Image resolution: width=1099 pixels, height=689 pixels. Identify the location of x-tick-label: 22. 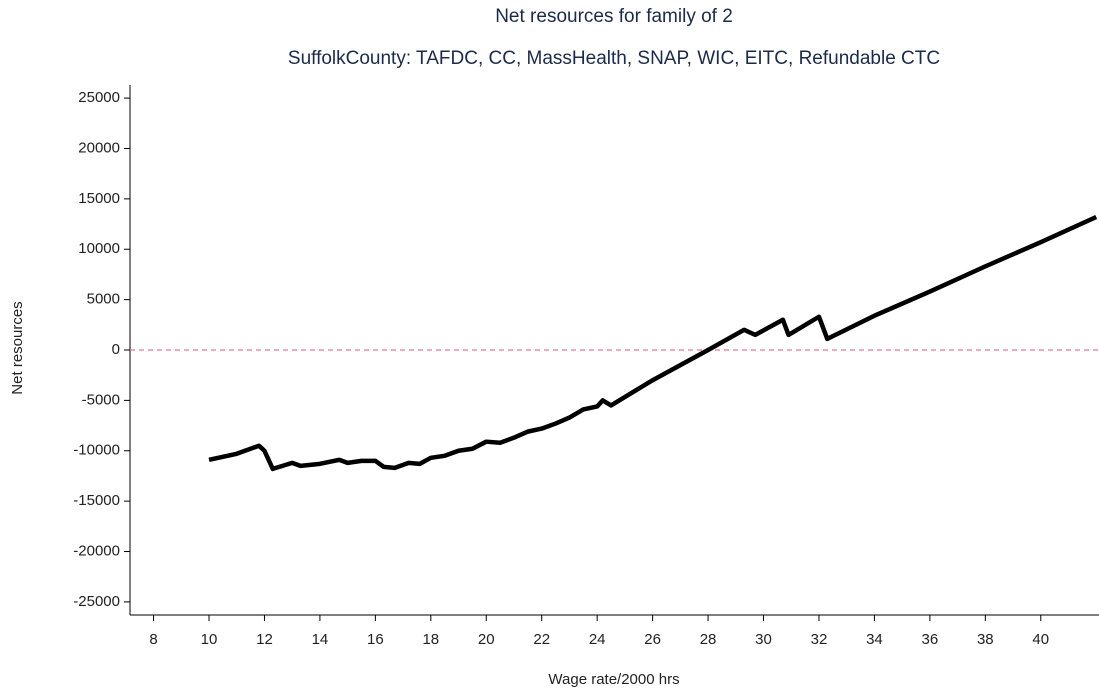
(541, 639).